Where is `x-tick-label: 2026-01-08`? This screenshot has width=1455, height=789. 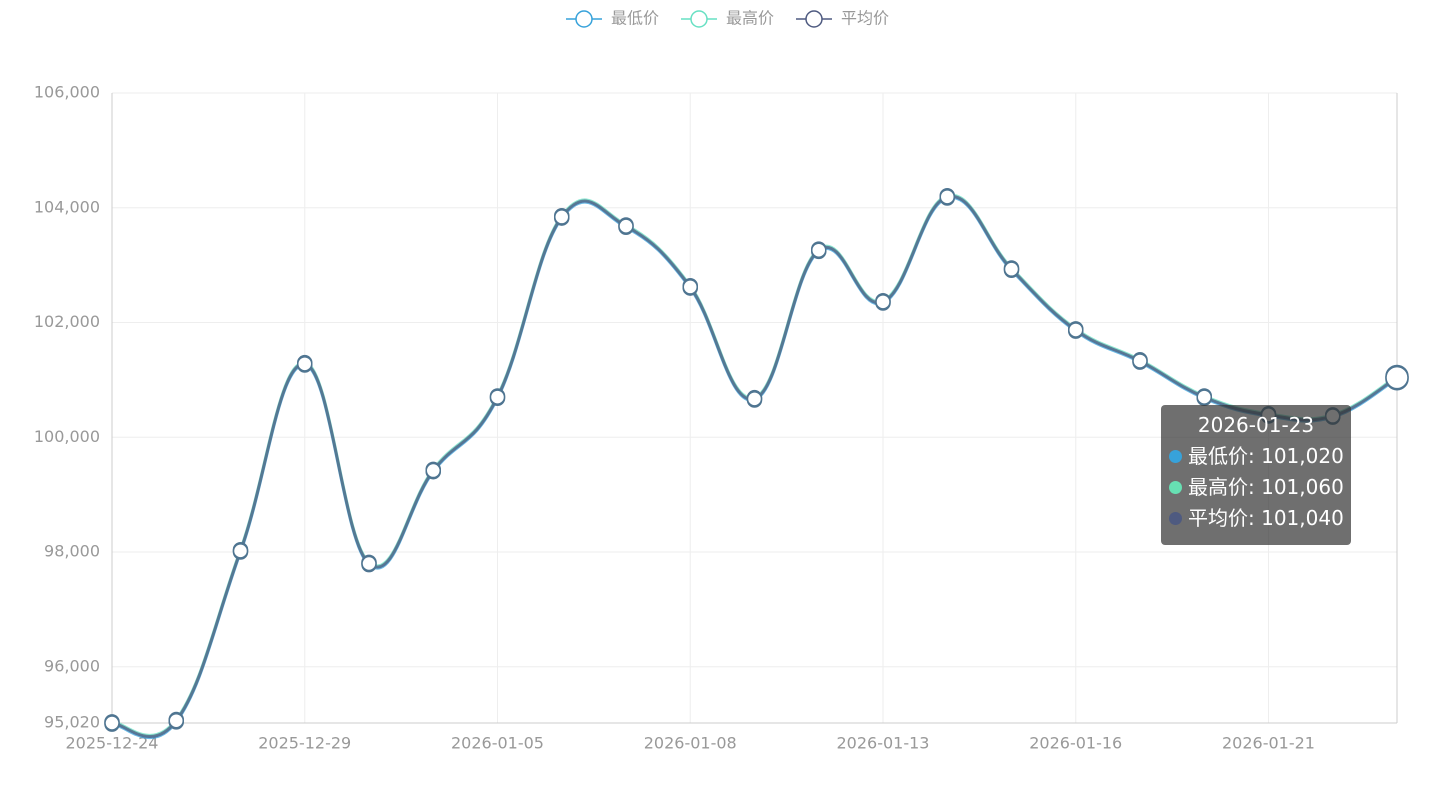
x-tick-label: 2026-01-08 is located at coordinates (690, 743).